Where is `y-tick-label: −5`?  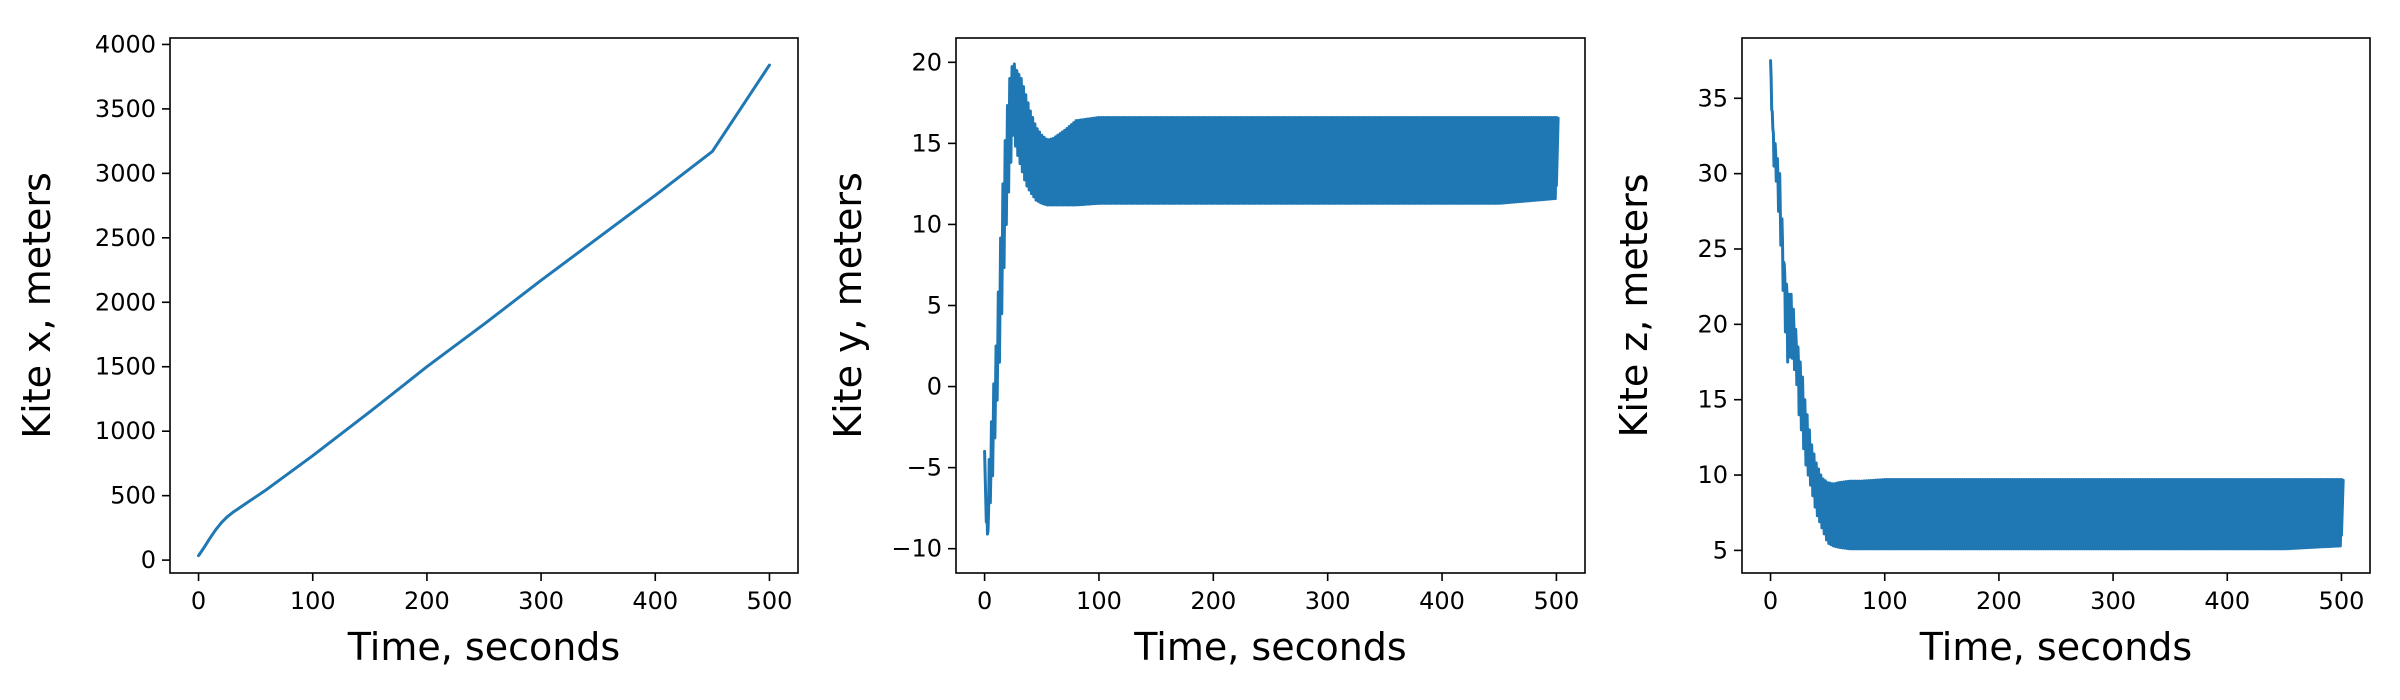
y-tick-label: −5 is located at coordinates (924, 468).